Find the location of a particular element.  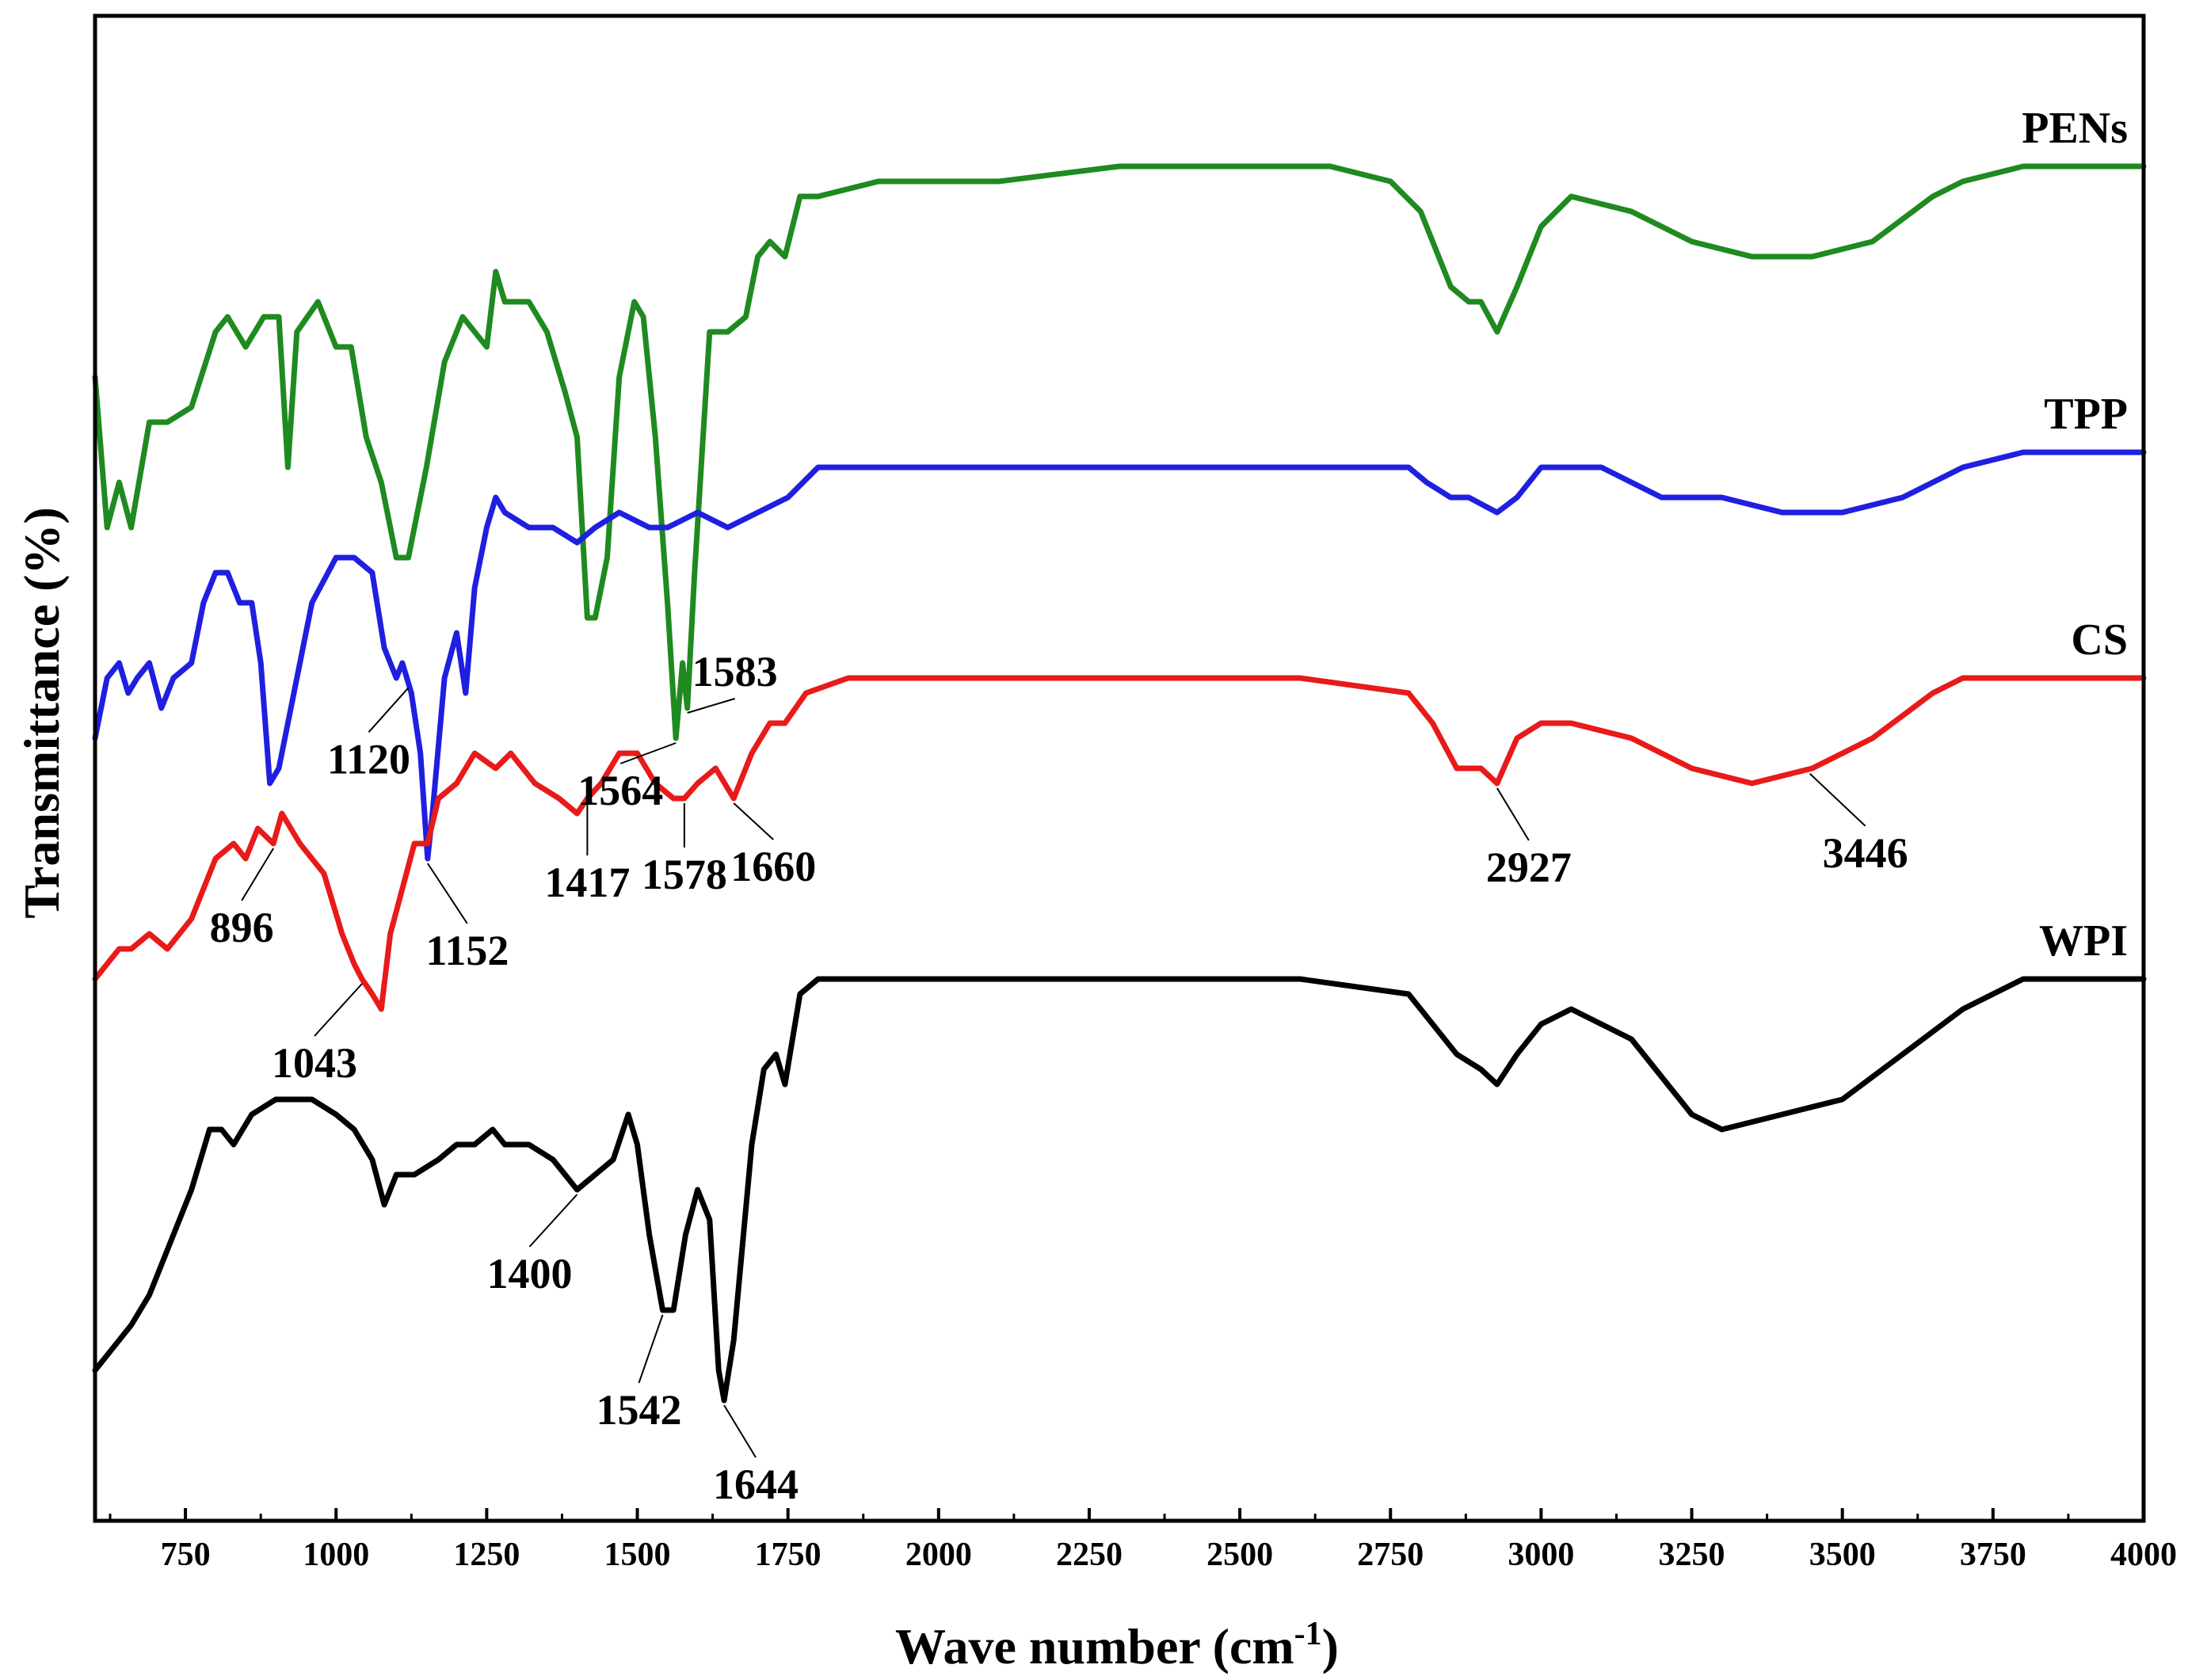

annotation-label-1400: 1400 is located at coordinates (529, 1273).